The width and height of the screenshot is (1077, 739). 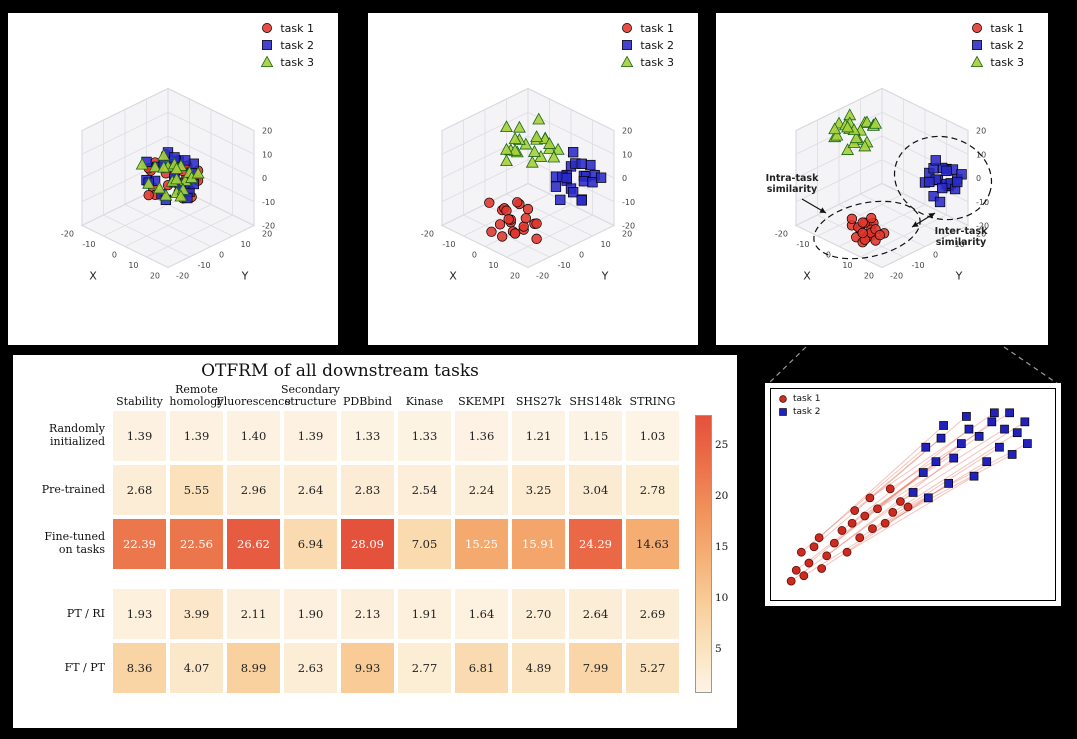 I want to click on heatmap-cell: 2.83, so click(x=367, y=490).